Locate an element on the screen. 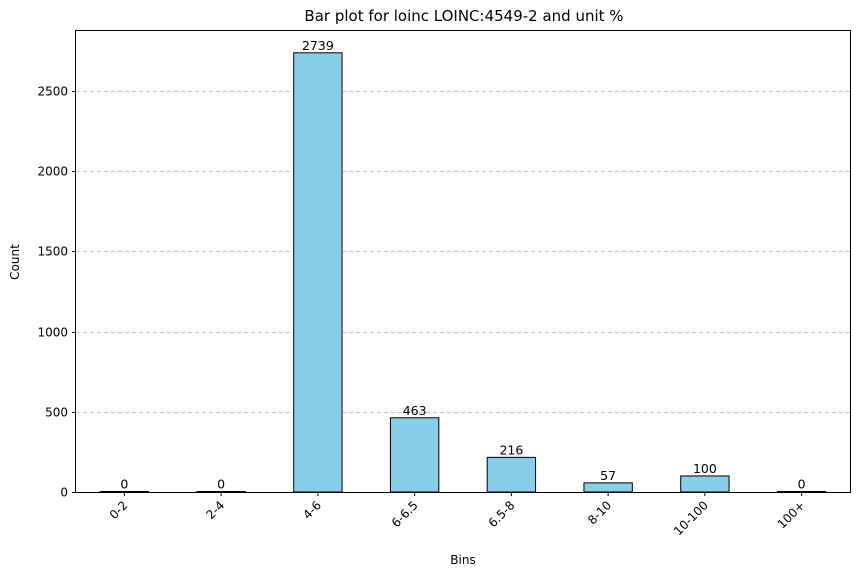 This screenshot has width=859, height=576. bar-value-label: 2739 is located at coordinates (318, 45).